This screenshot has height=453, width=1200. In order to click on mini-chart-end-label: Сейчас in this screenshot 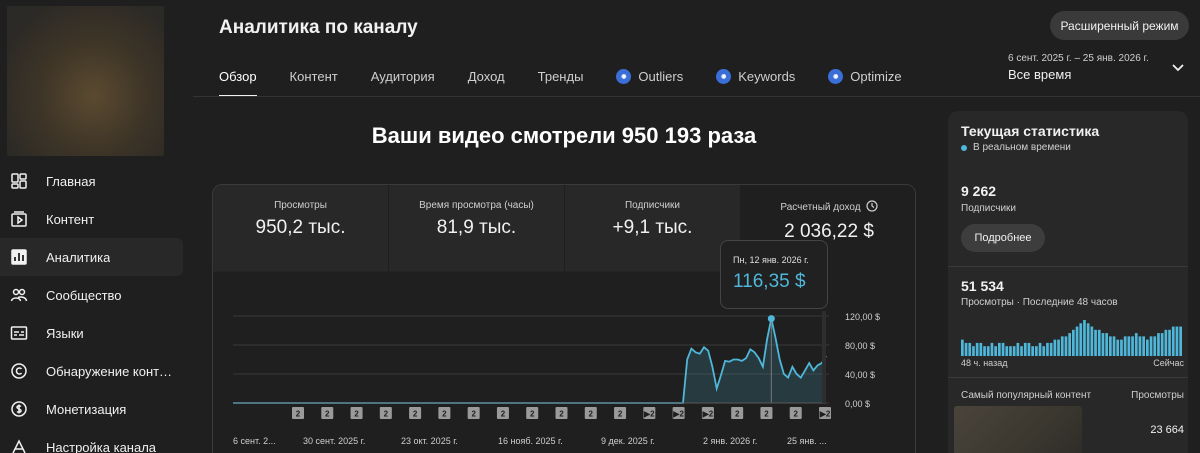, I will do `click(1168, 363)`.